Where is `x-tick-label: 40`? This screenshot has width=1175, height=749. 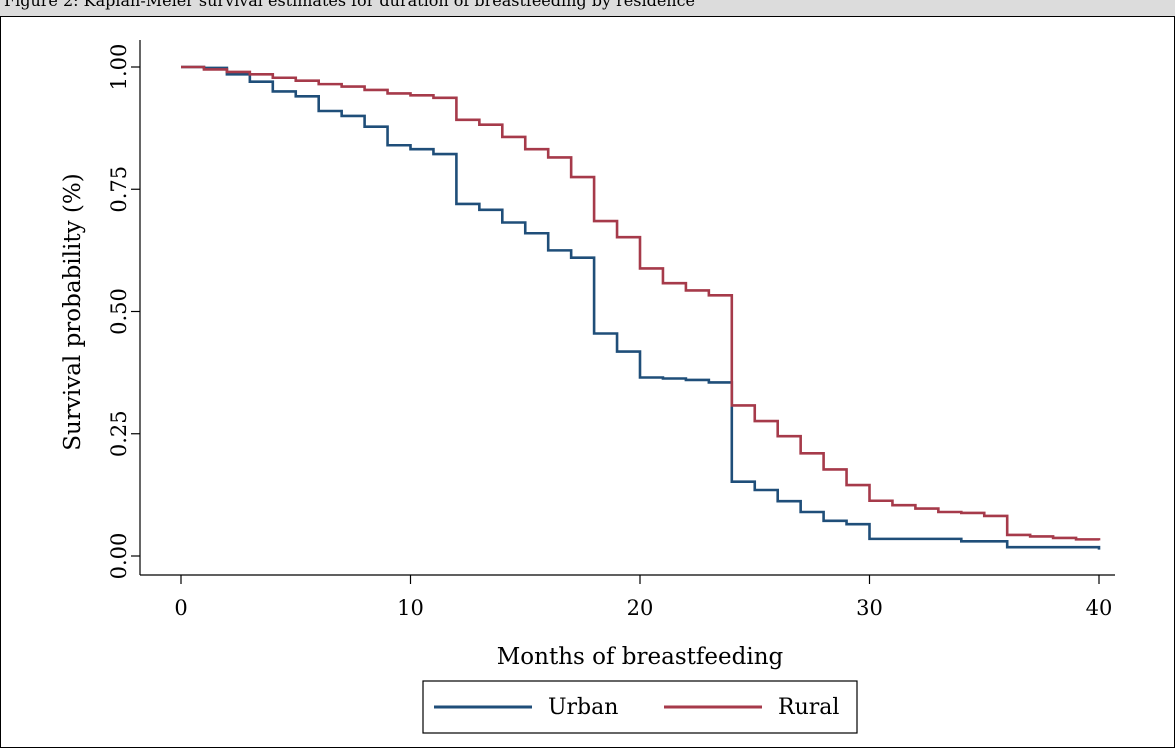 x-tick-label: 40 is located at coordinates (1099, 608).